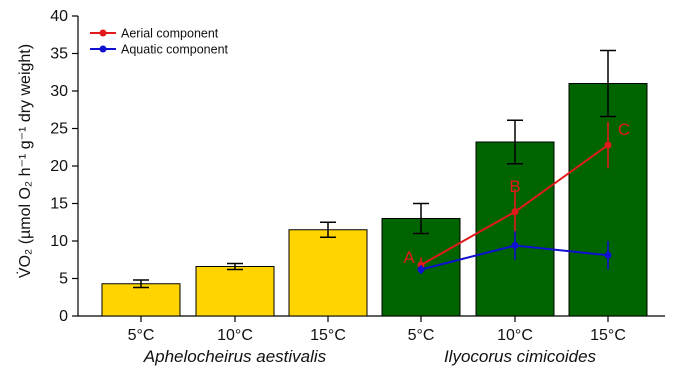  Describe the element at coordinates (59, 54) in the screenshot. I see `y-tick-label: 35` at that location.